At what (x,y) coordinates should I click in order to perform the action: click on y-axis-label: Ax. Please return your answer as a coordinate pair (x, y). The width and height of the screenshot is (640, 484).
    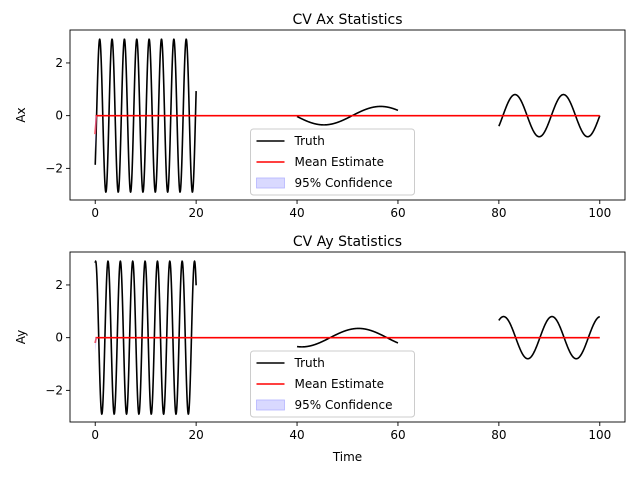
    Looking at the image, I should click on (21, 114).